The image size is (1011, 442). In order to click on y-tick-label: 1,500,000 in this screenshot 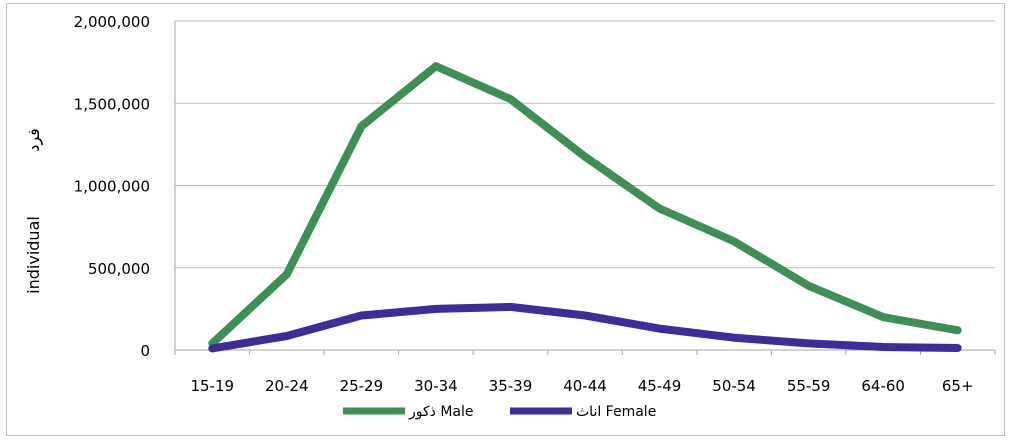, I will do `click(112, 104)`.